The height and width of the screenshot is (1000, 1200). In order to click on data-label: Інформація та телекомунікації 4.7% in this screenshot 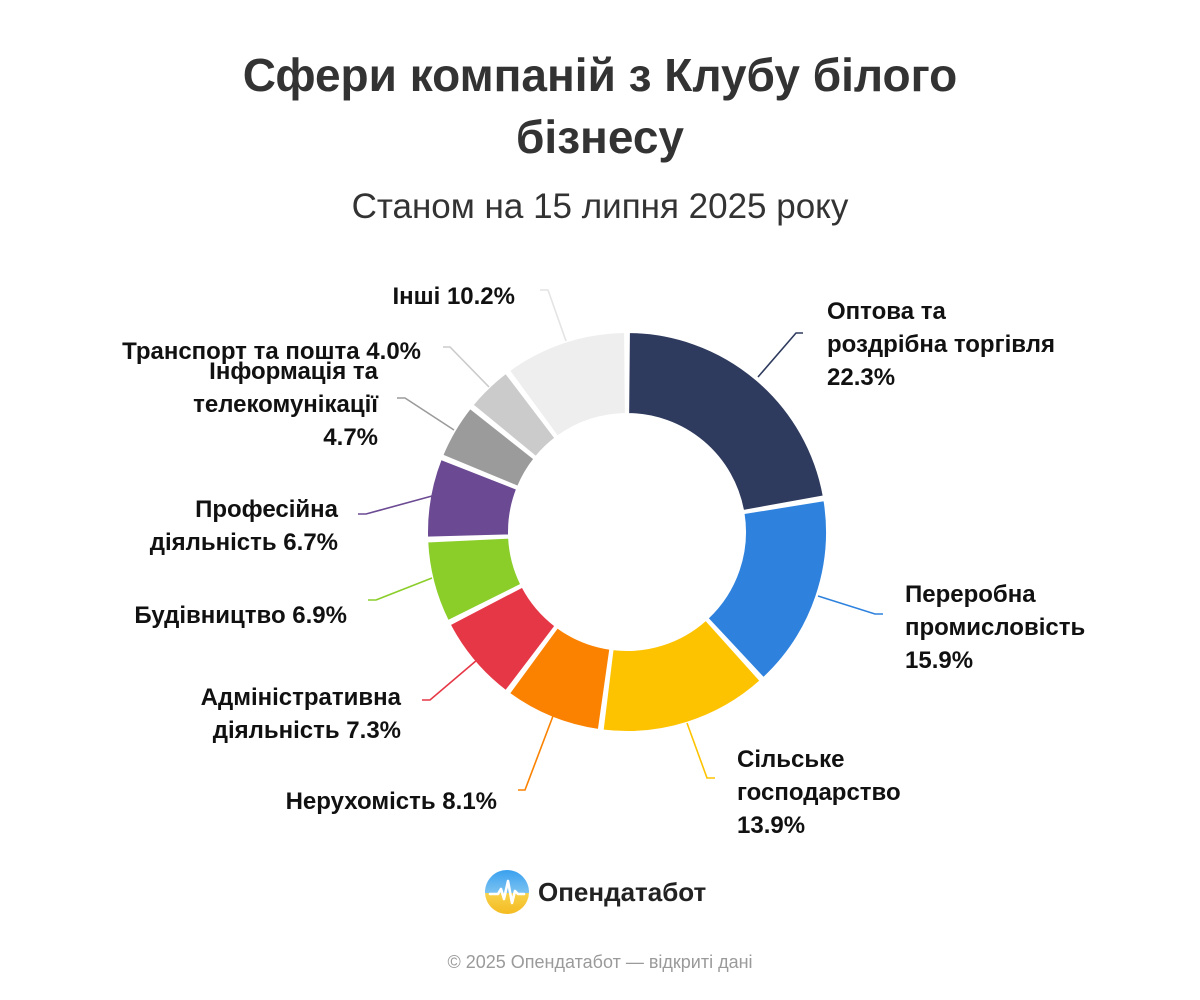, I will do `click(286, 404)`.